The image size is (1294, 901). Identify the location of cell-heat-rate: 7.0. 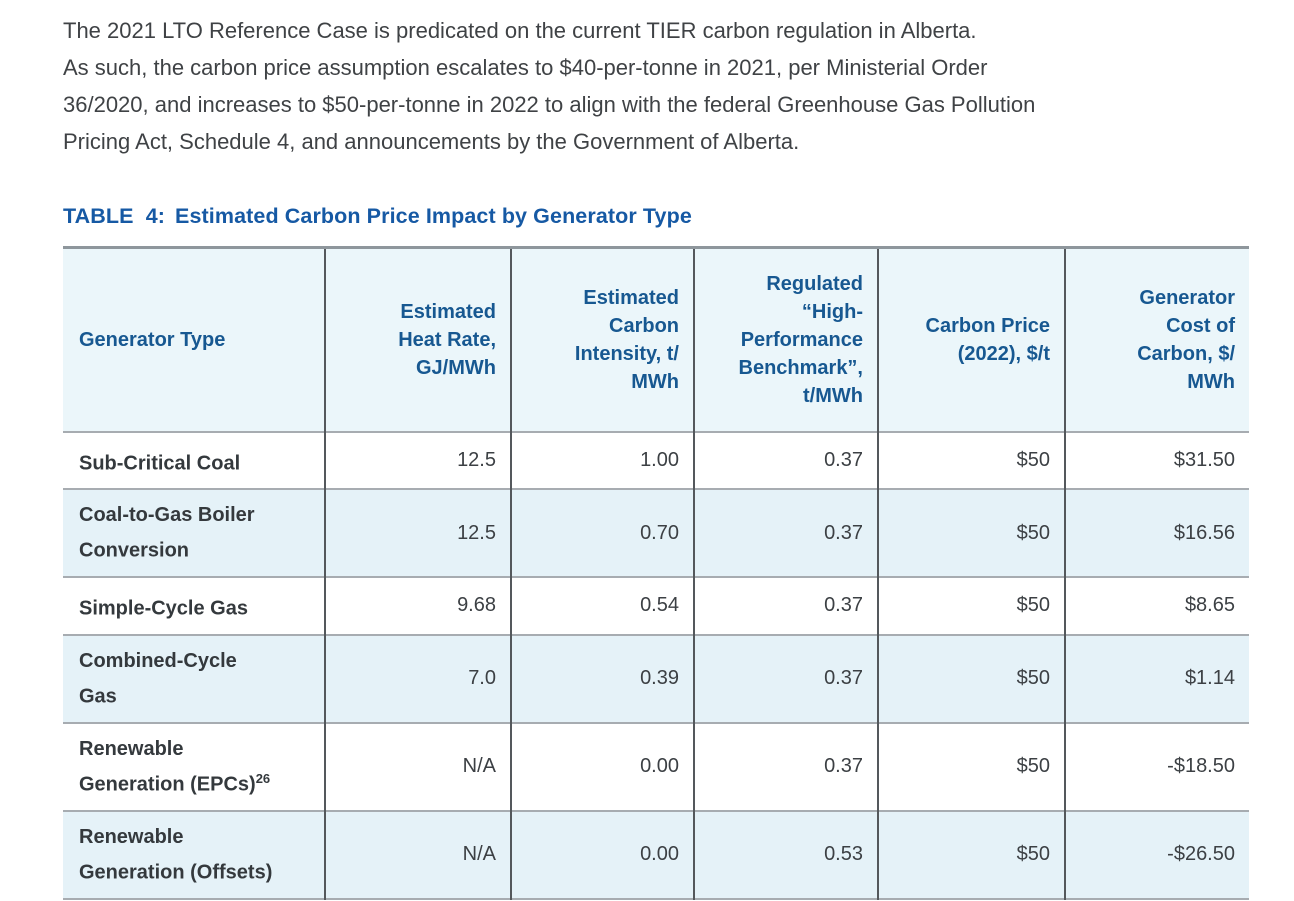
(417, 678).